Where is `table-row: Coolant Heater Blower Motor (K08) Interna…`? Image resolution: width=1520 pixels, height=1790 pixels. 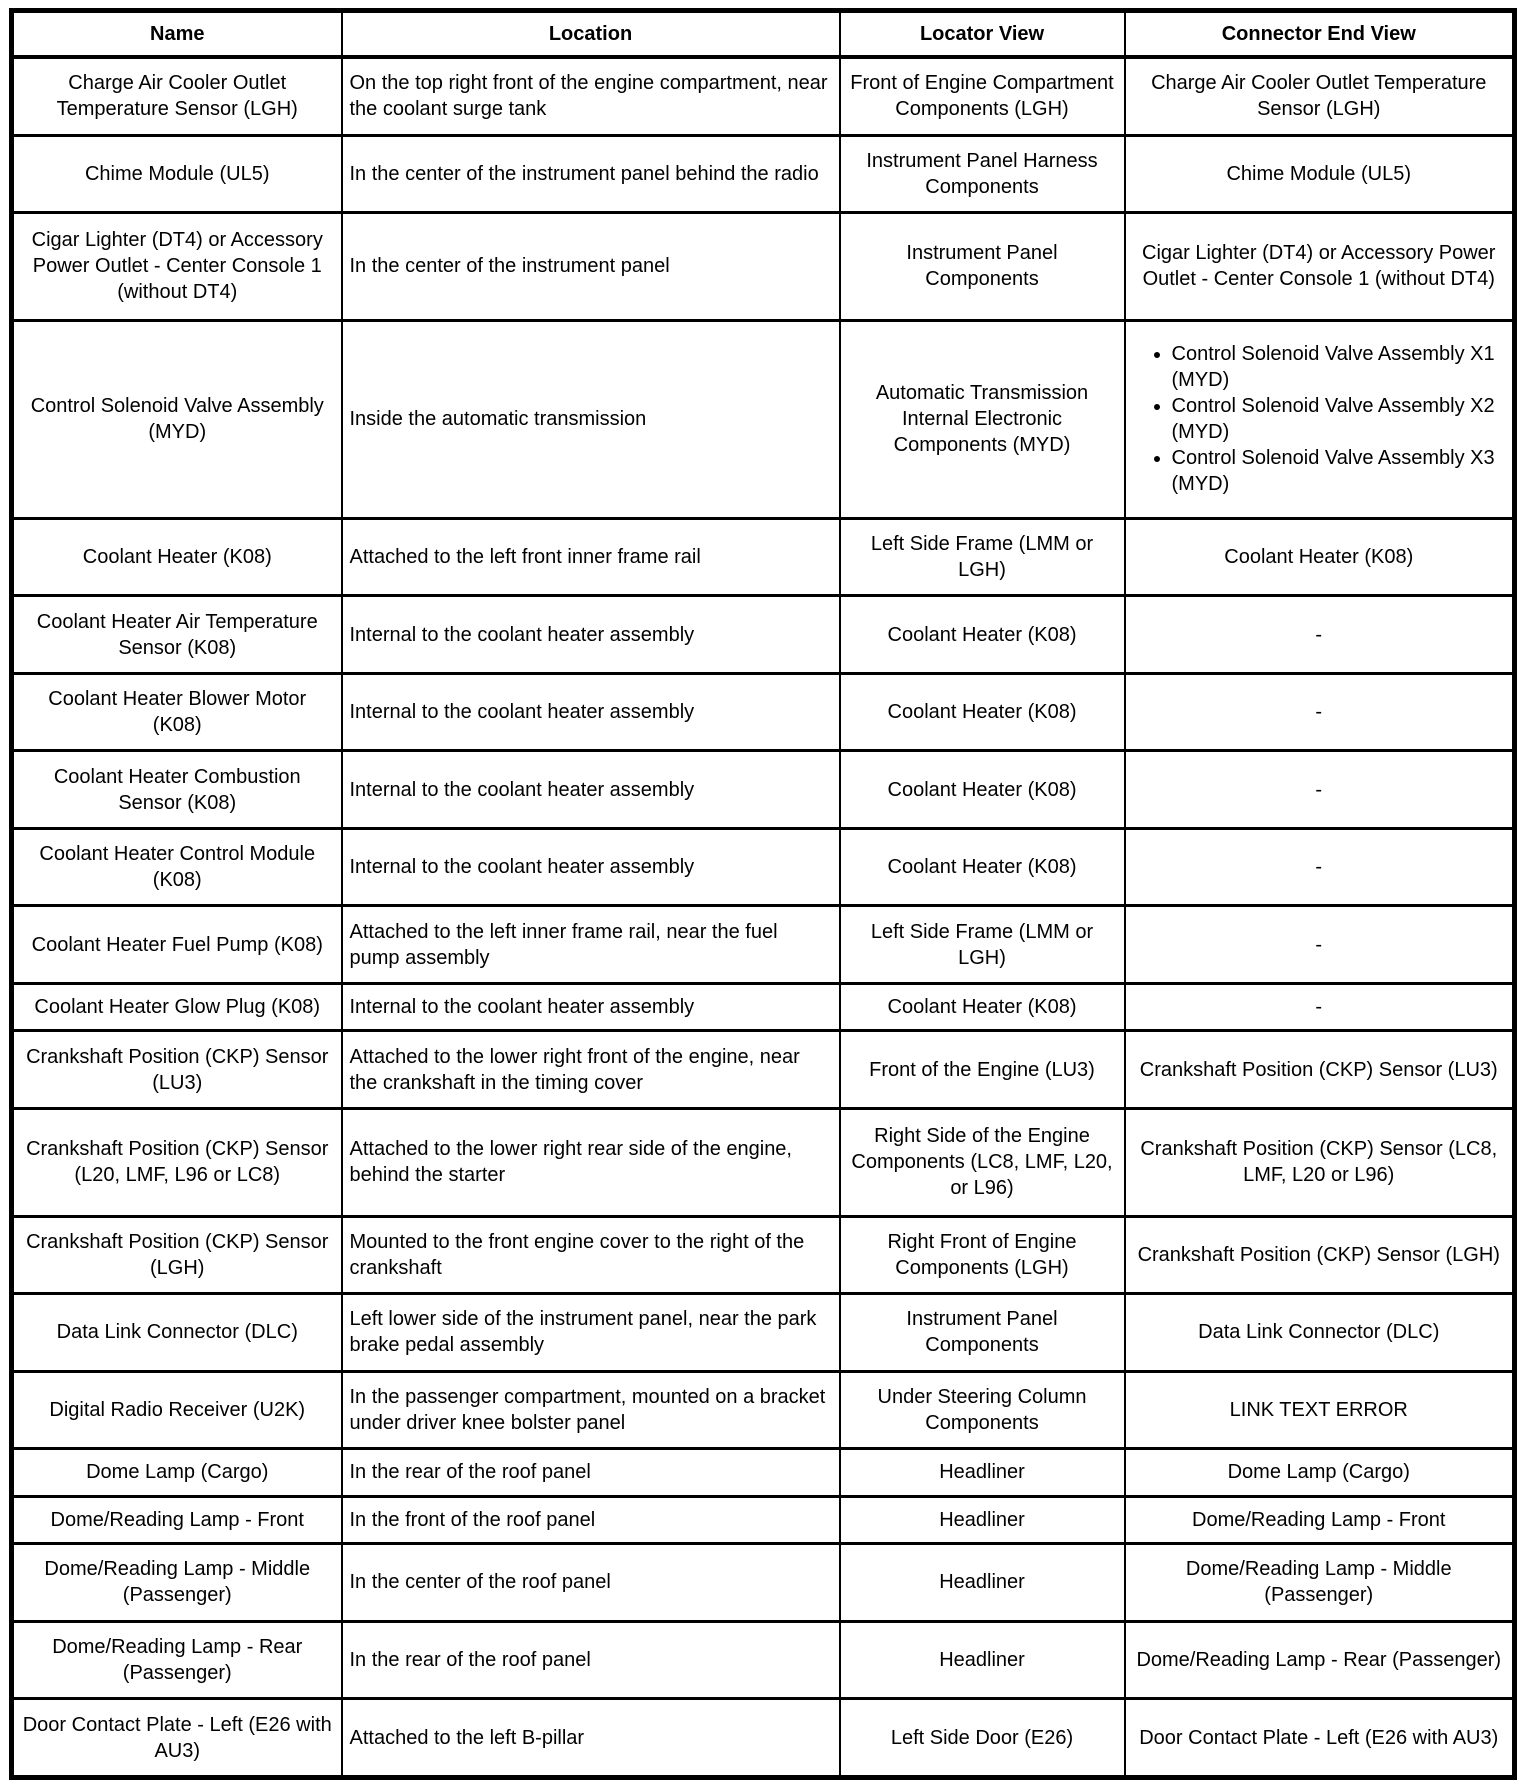 table-row: Coolant Heater Blower Motor (K08) Interna… is located at coordinates (763, 712).